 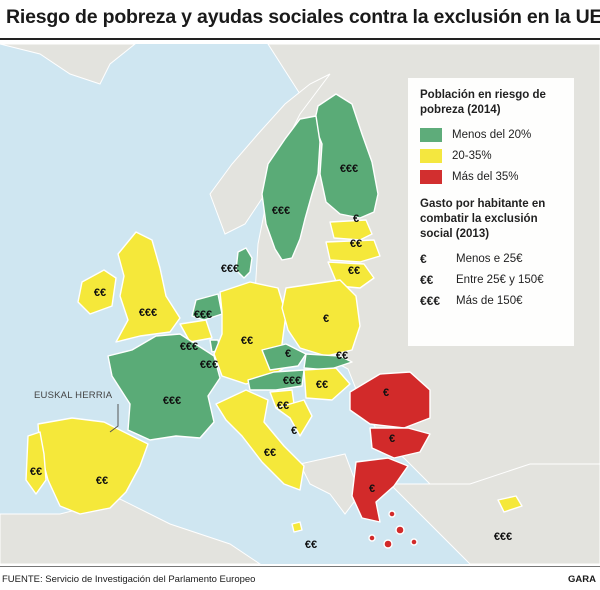 What do you see at coordinates (68, 64) in the screenshot?
I see `iceland-region` at bounding box center [68, 64].